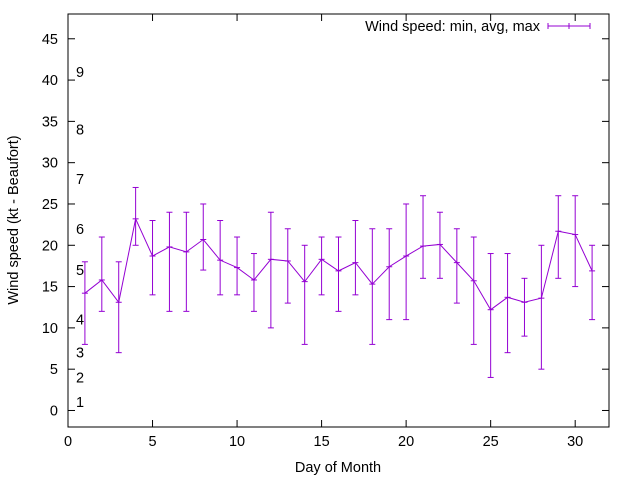  Describe the element at coordinates (50, 329) in the screenshot. I see `y-tick-label: 10` at that location.